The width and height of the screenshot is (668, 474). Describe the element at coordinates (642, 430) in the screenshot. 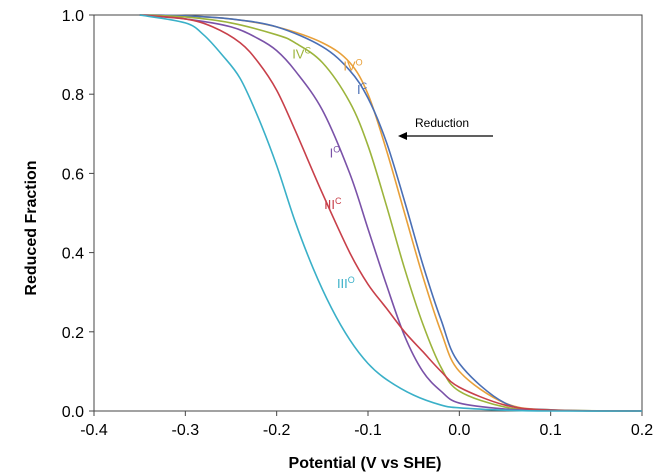

I see `x-tick-label: 0.2` at that location.